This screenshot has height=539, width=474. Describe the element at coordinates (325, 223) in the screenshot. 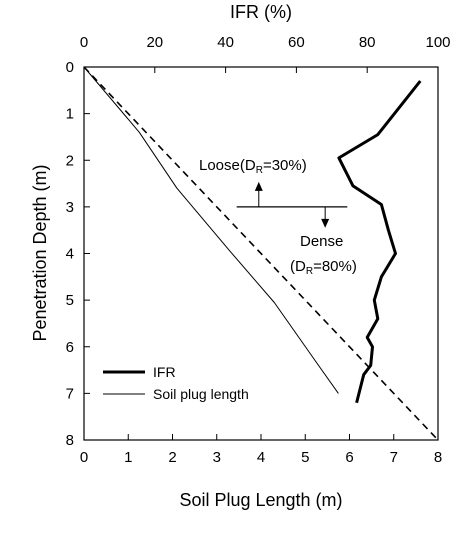

I see `arrow-down-icon` at that location.